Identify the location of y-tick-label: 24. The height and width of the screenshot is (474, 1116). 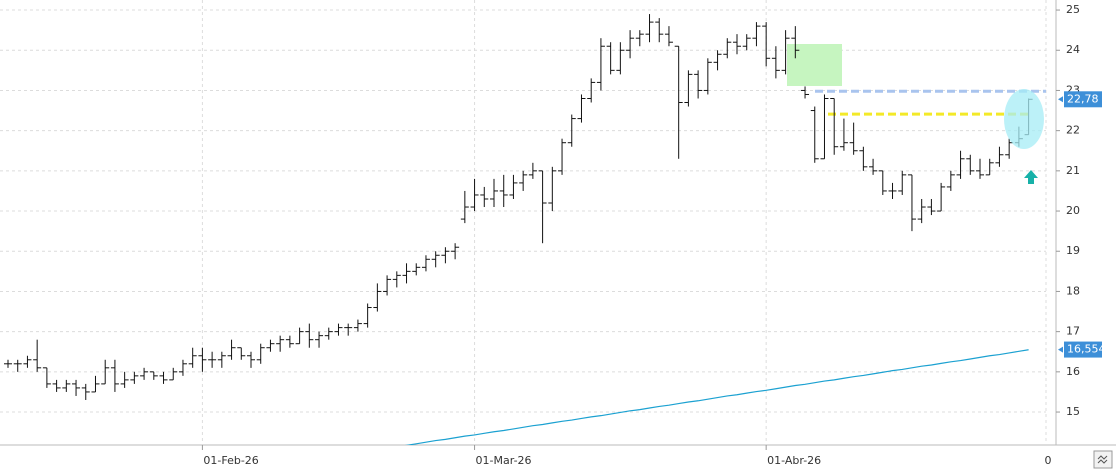
(1073, 49).